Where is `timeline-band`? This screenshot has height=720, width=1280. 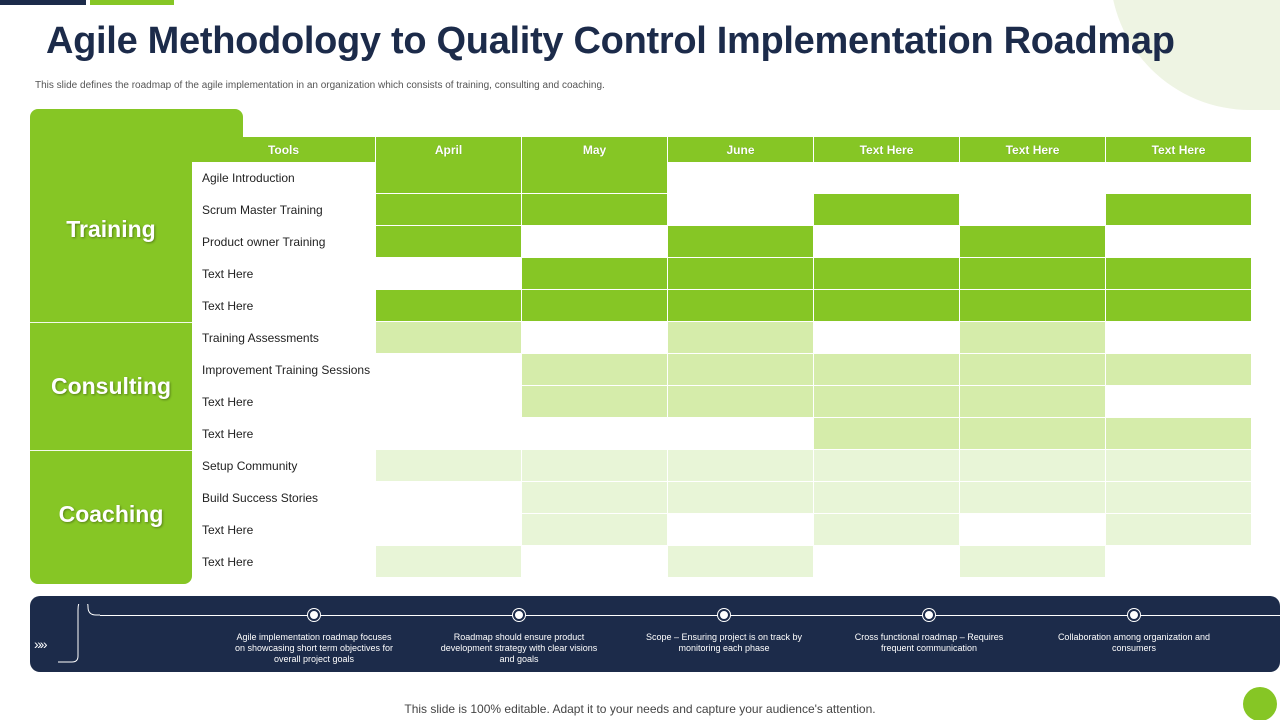
timeline-band is located at coordinates (655, 634).